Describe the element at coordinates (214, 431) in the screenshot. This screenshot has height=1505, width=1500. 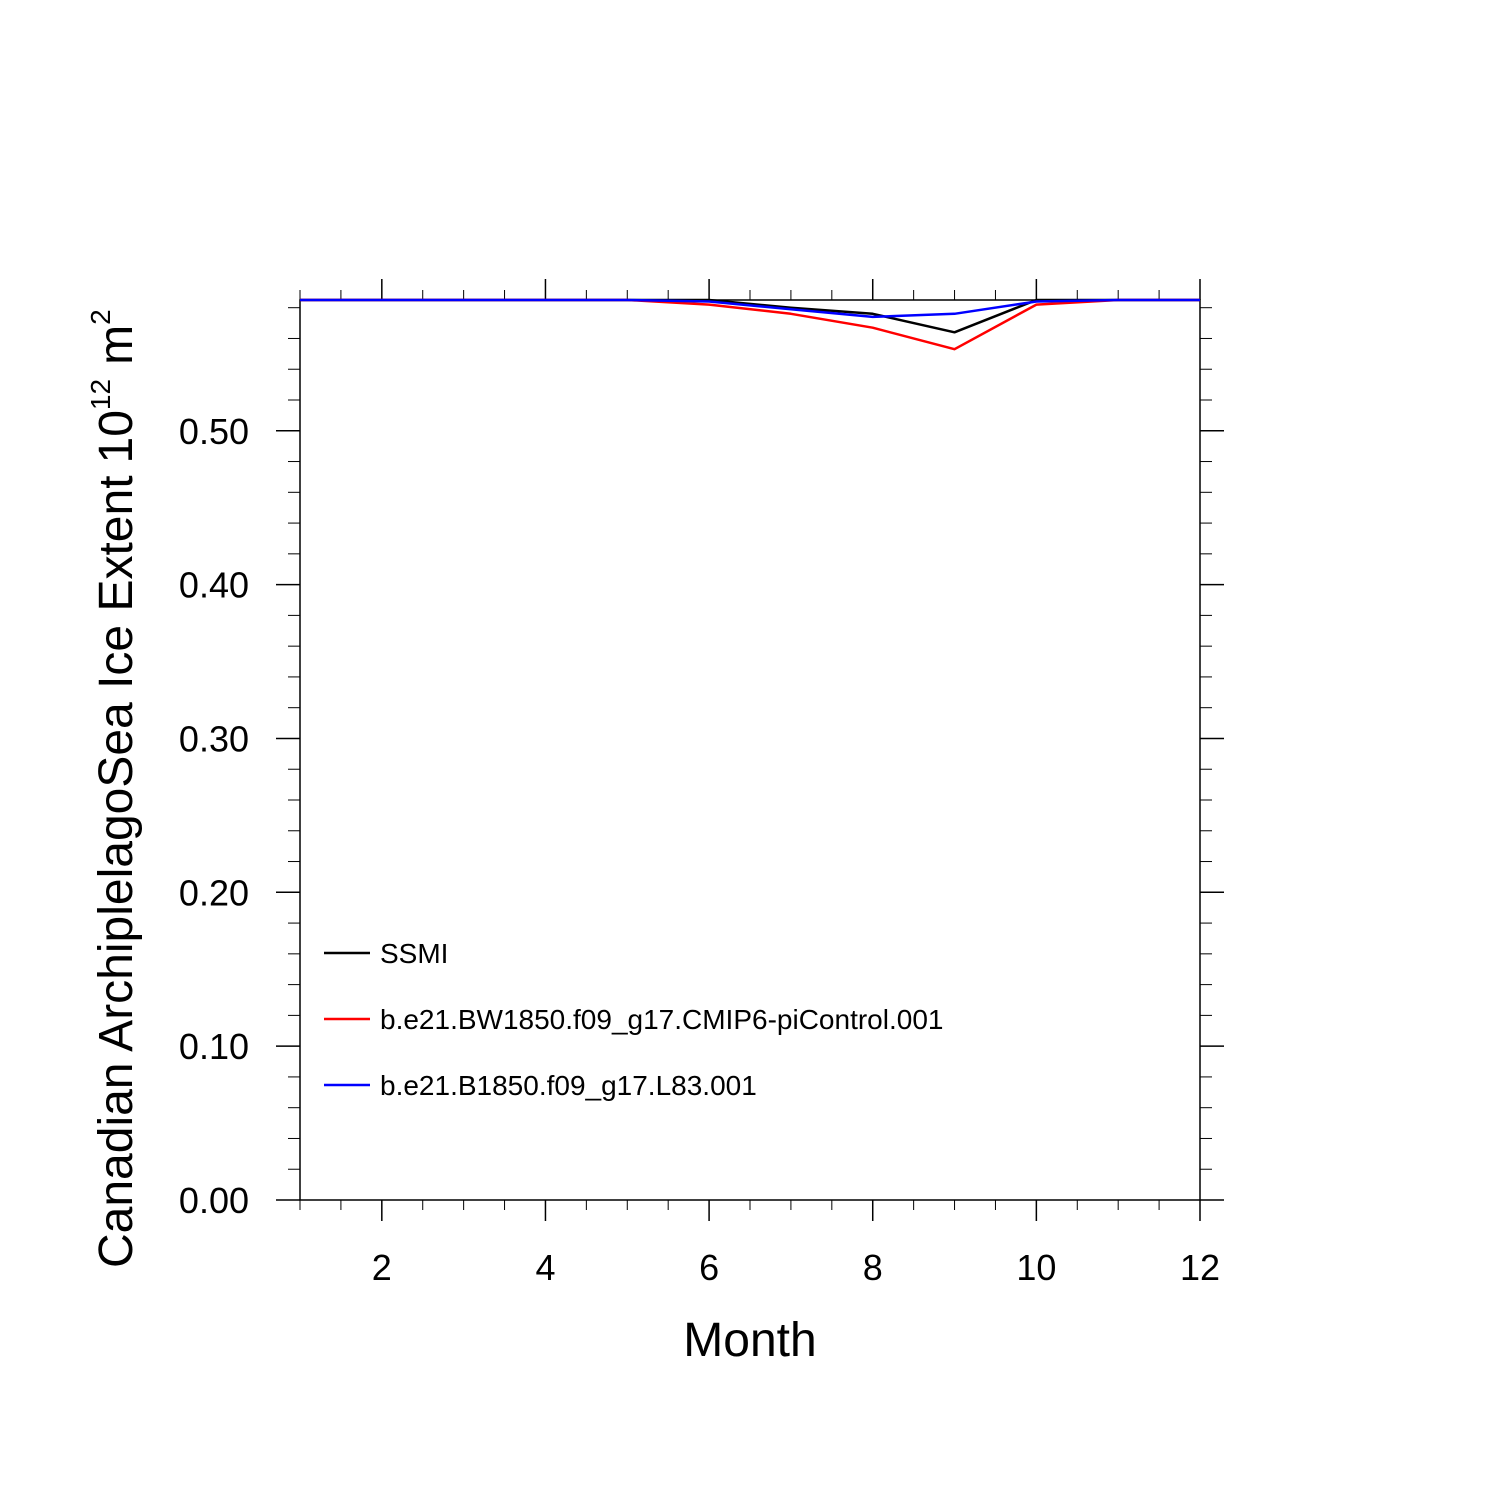
I see `y-tick-label: 0.50` at that location.